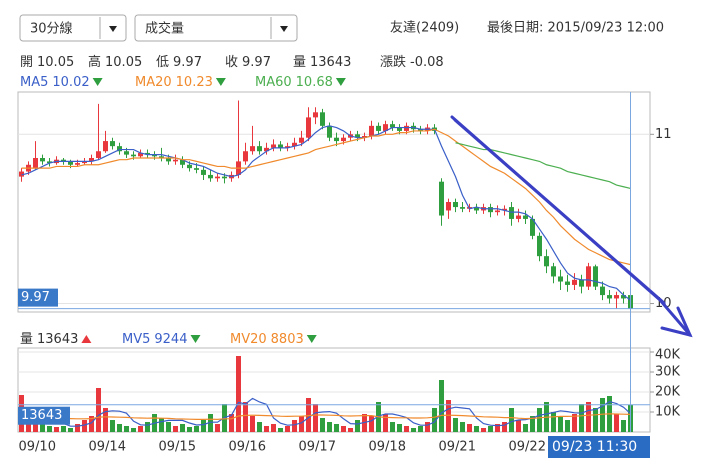 The height and width of the screenshot is (466, 720). Describe the element at coordinates (164, 29) in the screenshot. I see `dropdown-text: 成交量` at that location.